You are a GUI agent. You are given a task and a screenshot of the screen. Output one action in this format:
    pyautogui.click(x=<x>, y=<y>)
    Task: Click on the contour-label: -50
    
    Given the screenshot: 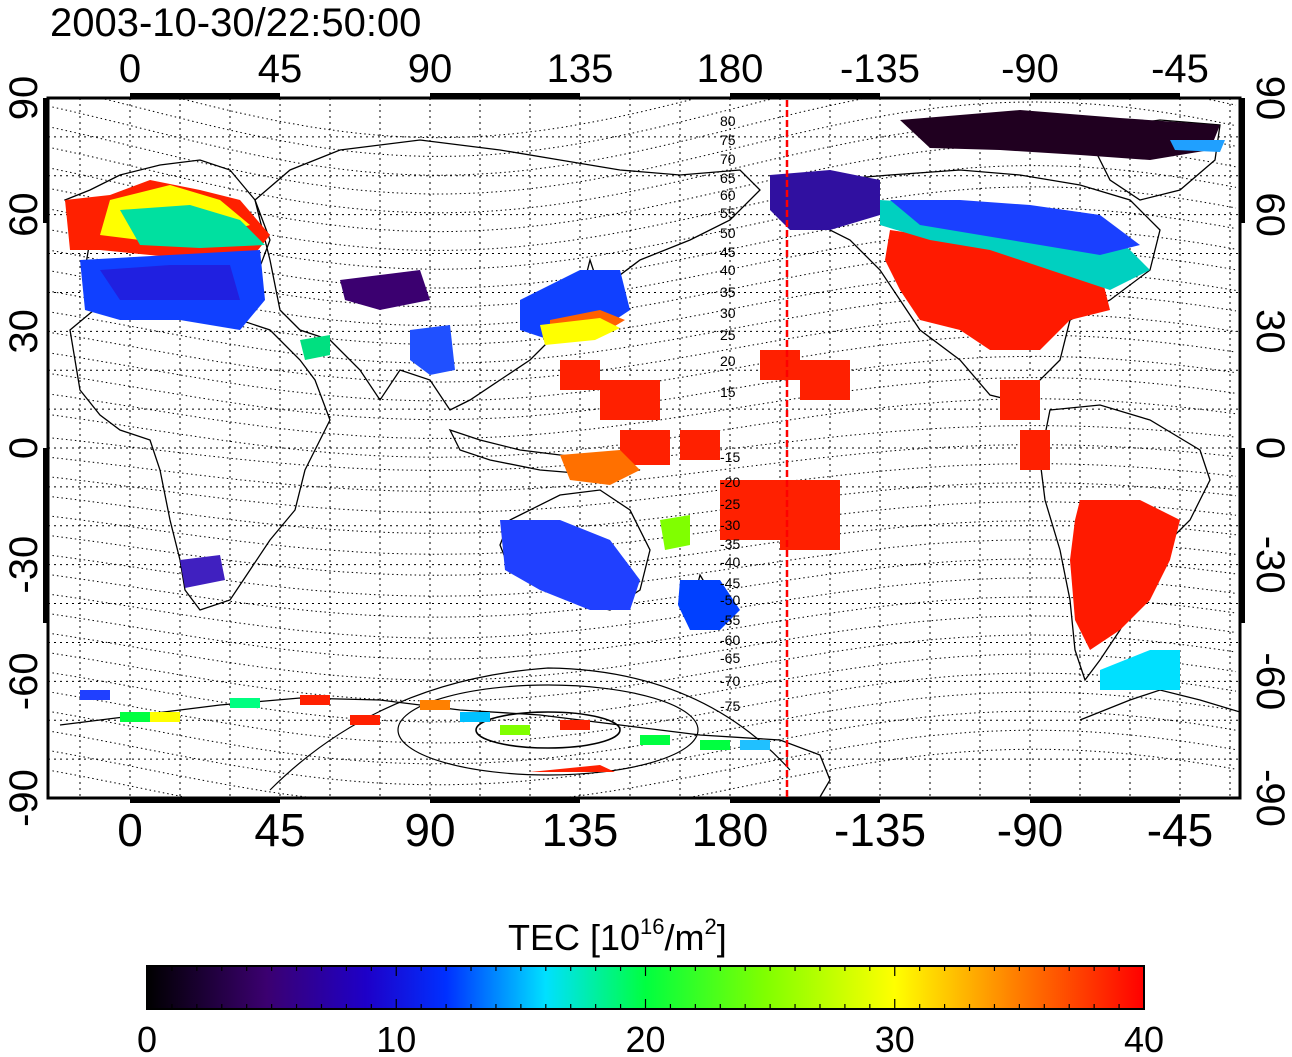 What is the action you would take?
    pyautogui.click(x=730, y=600)
    